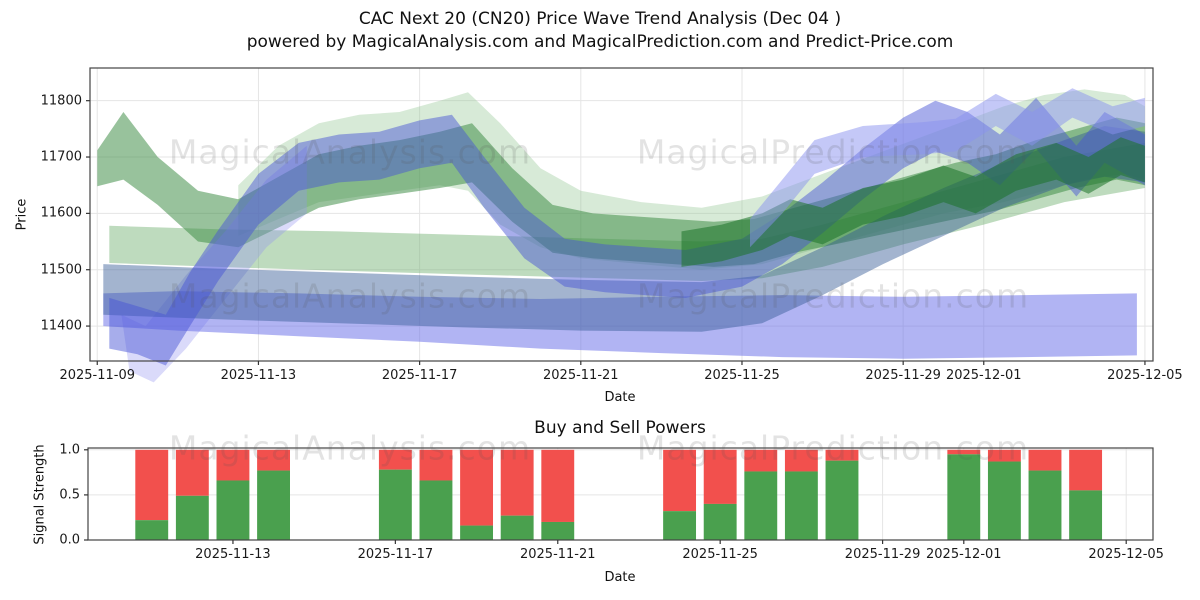  What do you see at coordinates (61, 270) in the screenshot?
I see `y-tick-label: 11500` at bounding box center [61, 270].